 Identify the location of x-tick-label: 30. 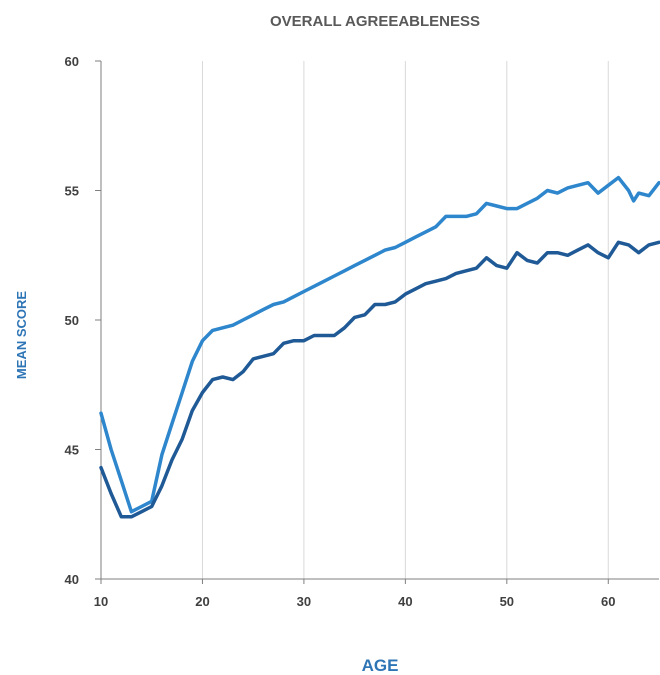
(304, 601).